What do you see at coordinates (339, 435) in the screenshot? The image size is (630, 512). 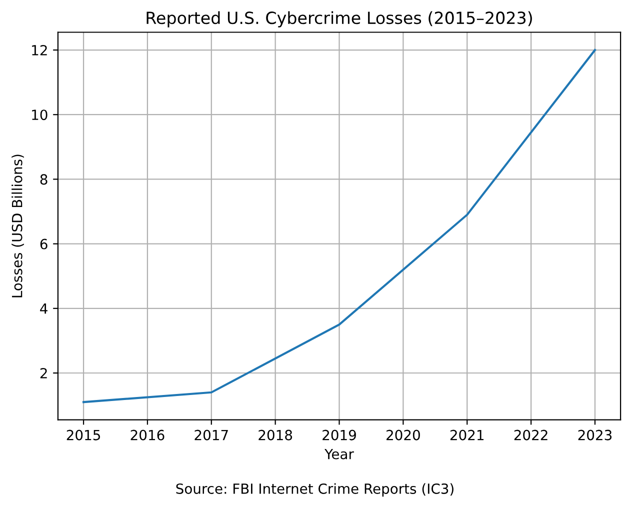 I see `x-tick-label: 2019` at bounding box center [339, 435].